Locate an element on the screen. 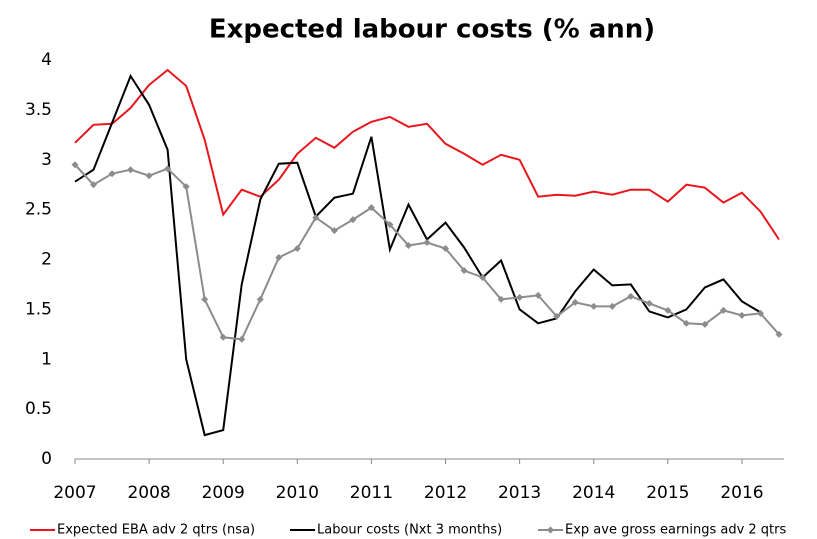 The height and width of the screenshot is (539, 817). x-tick-label: 2012 is located at coordinates (445, 493).